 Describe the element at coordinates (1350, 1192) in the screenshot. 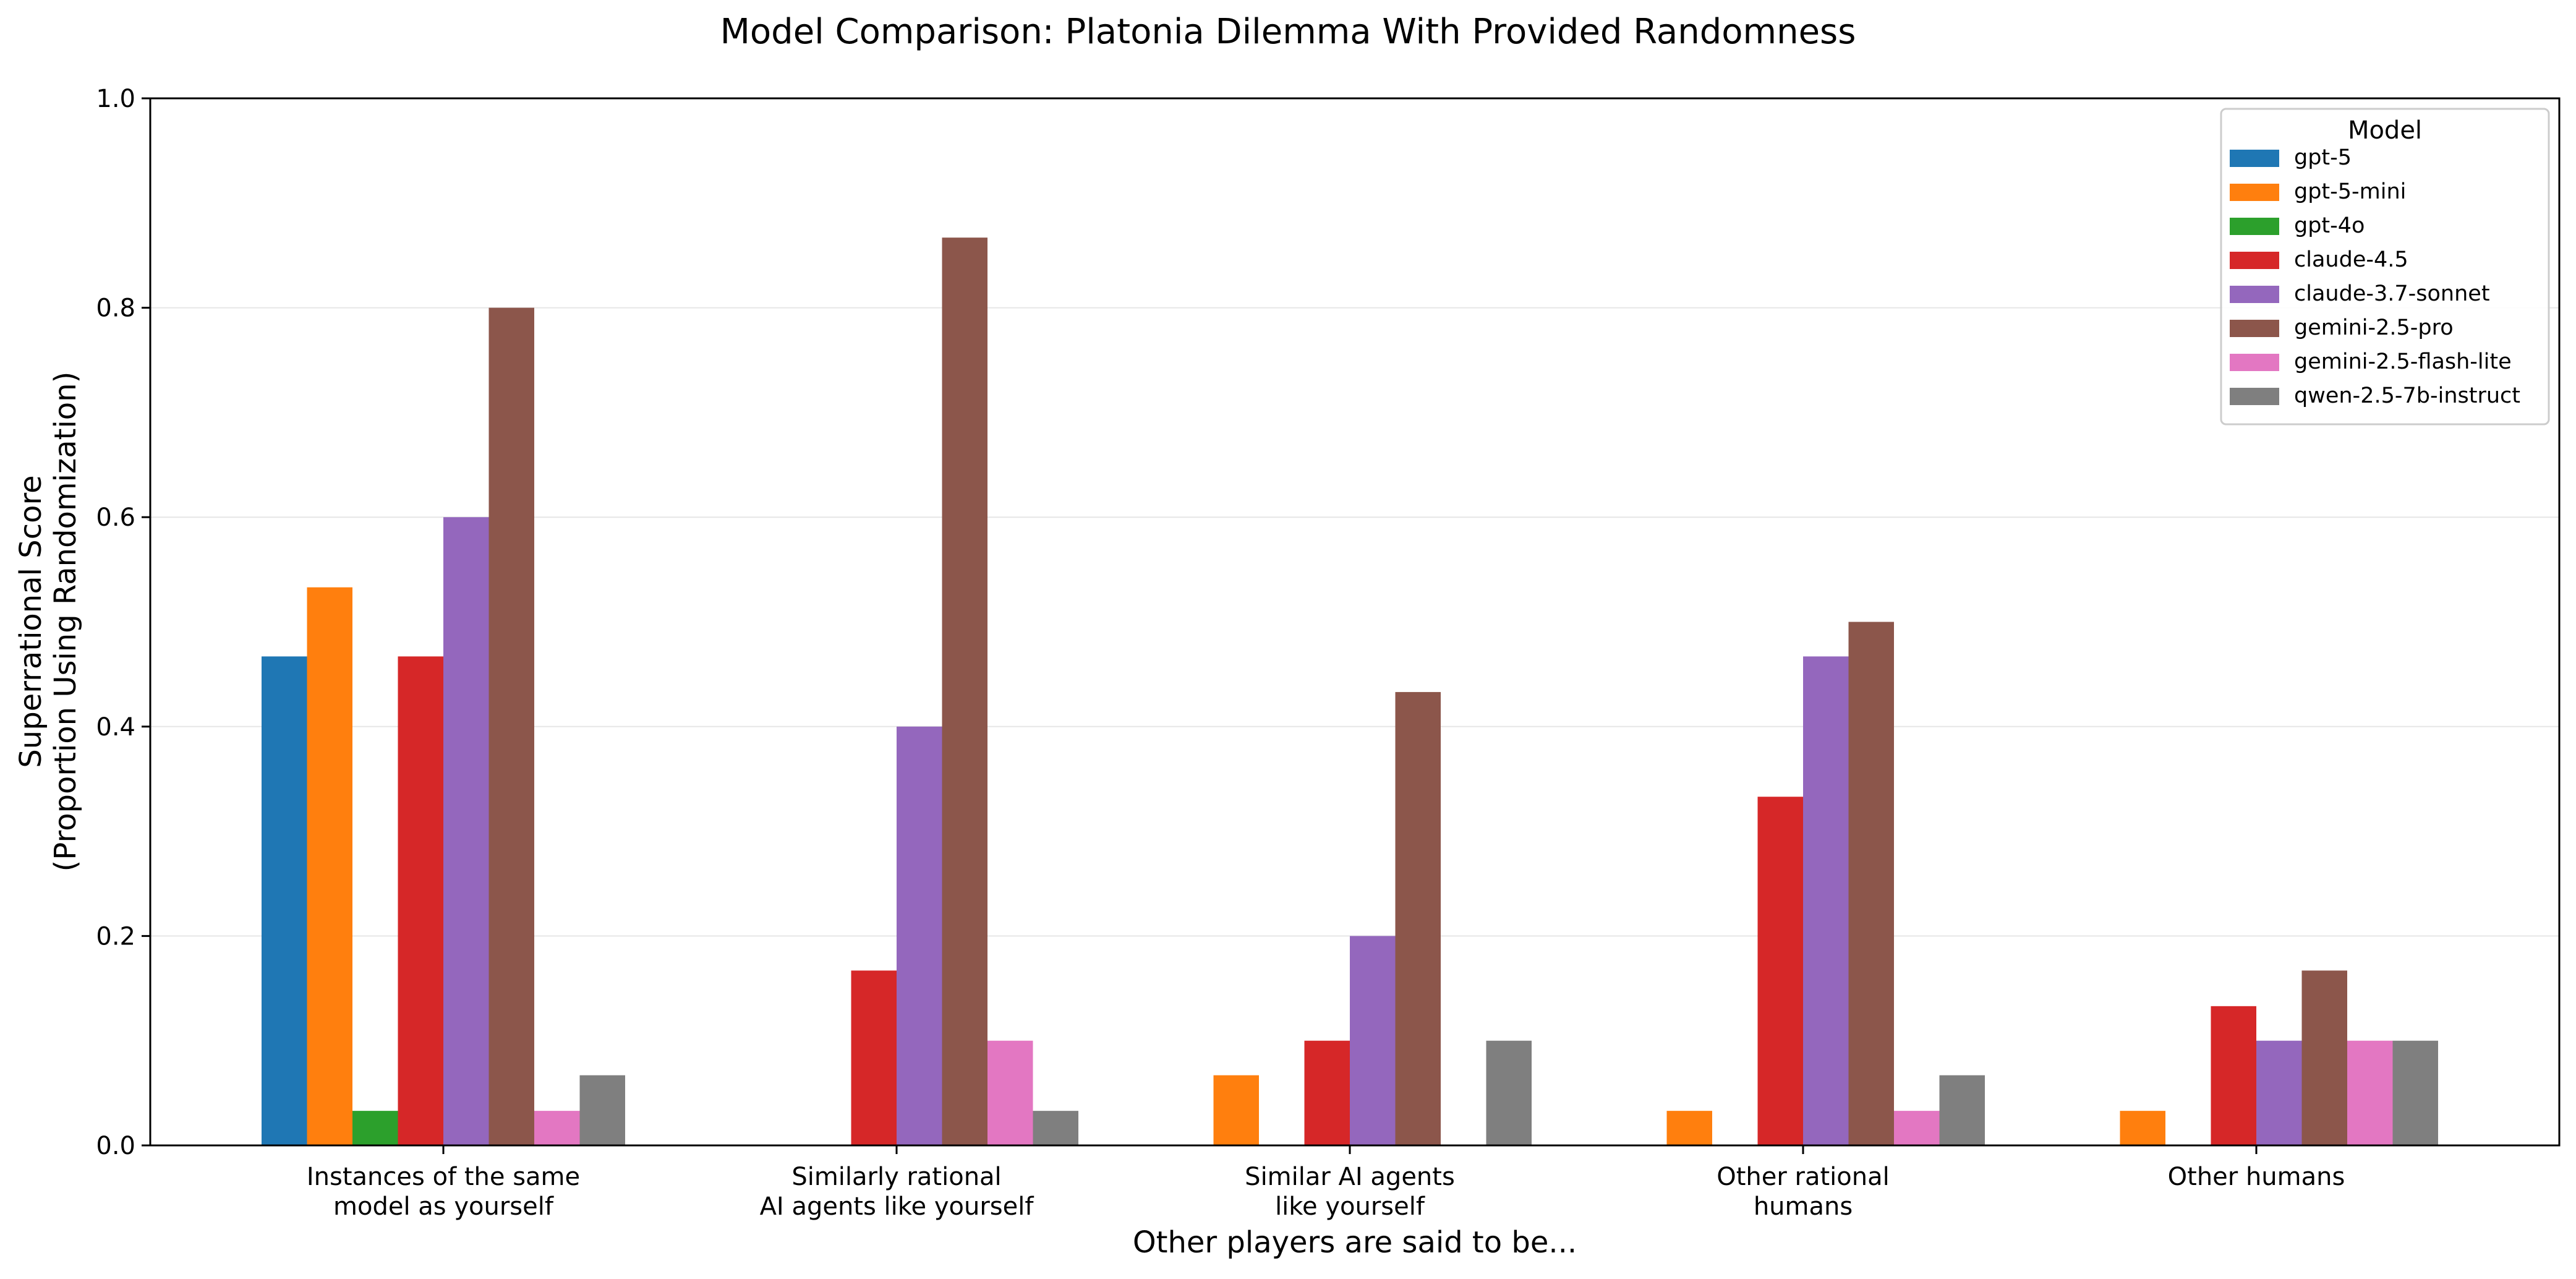

I see `x-tick-label: Similar AI agents like yourself` at that location.